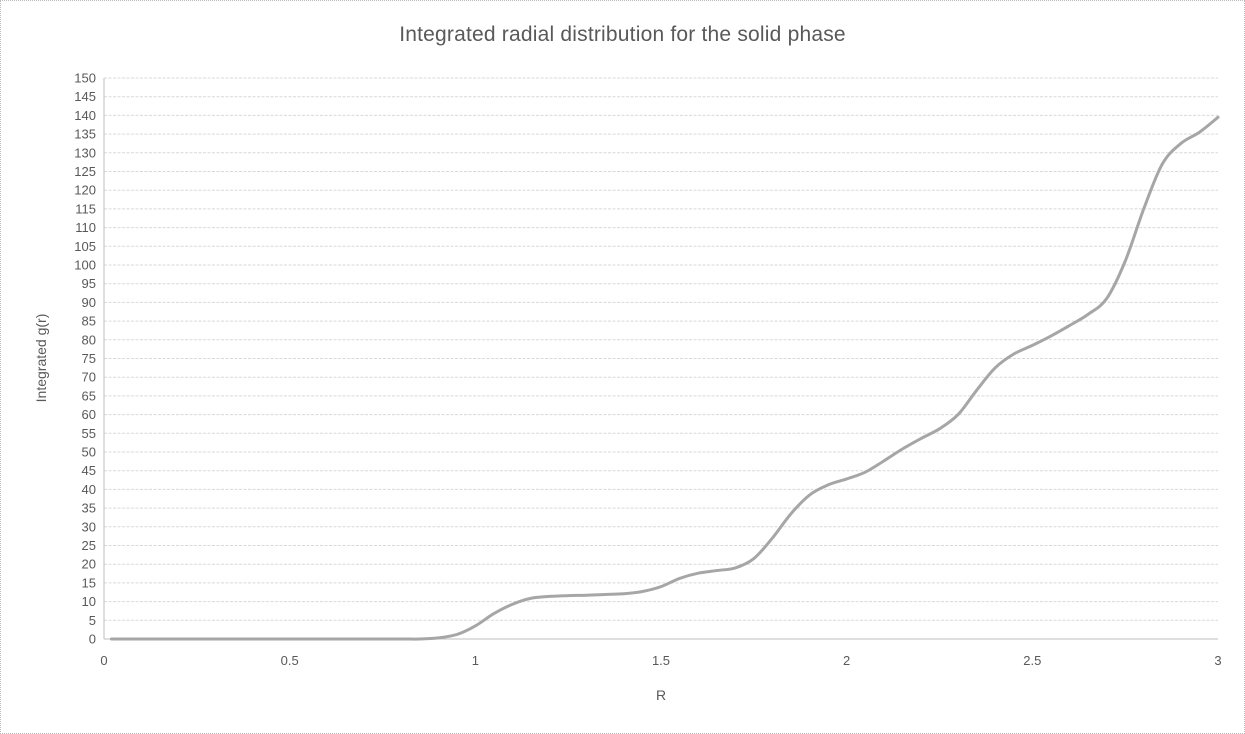  I want to click on y-tick-label: 130, so click(85, 152).